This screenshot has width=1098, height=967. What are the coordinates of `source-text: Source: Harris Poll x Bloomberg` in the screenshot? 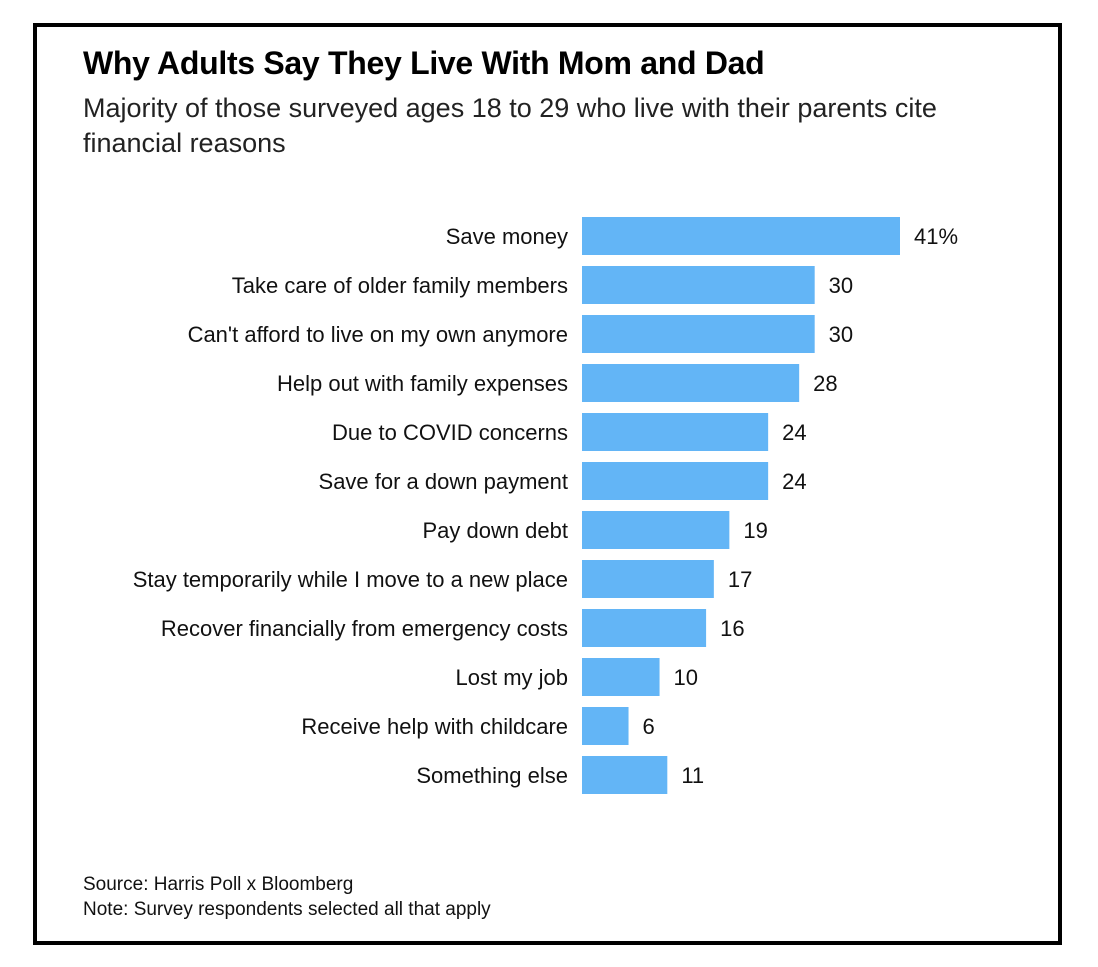 It's located at (218, 884).